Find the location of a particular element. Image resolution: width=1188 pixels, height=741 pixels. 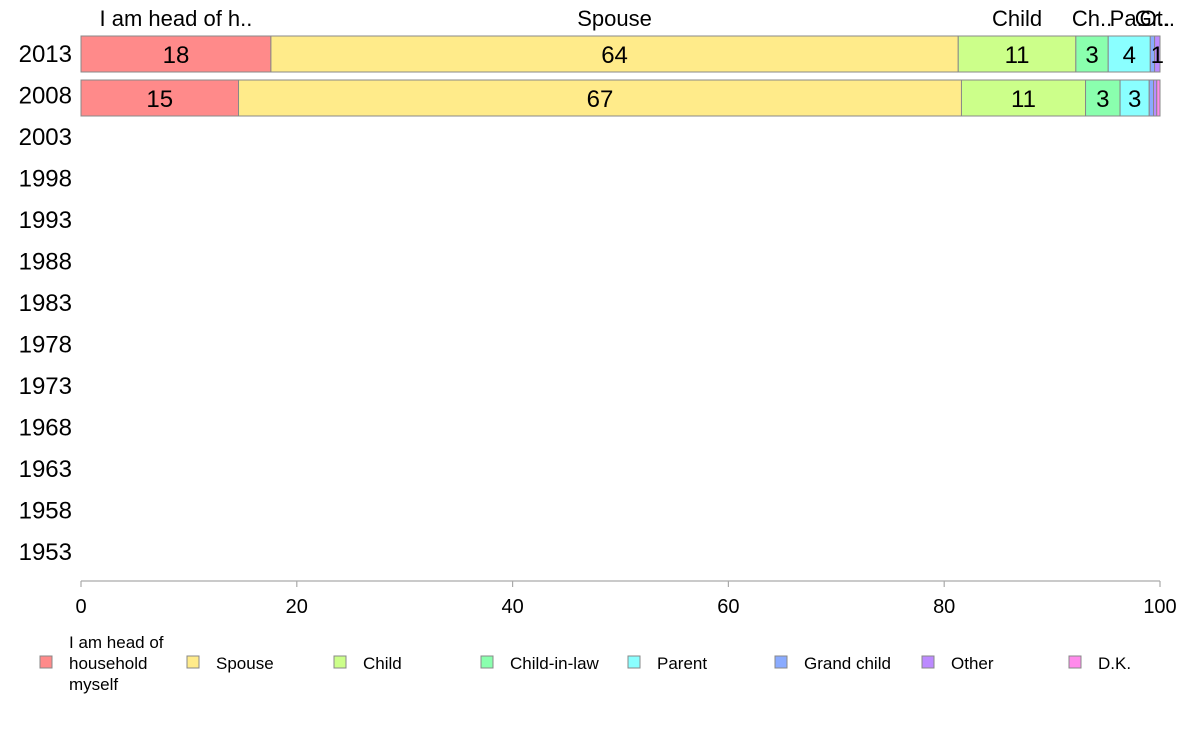

column-header-label: Ch.. is located at coordinates (1092, 18).